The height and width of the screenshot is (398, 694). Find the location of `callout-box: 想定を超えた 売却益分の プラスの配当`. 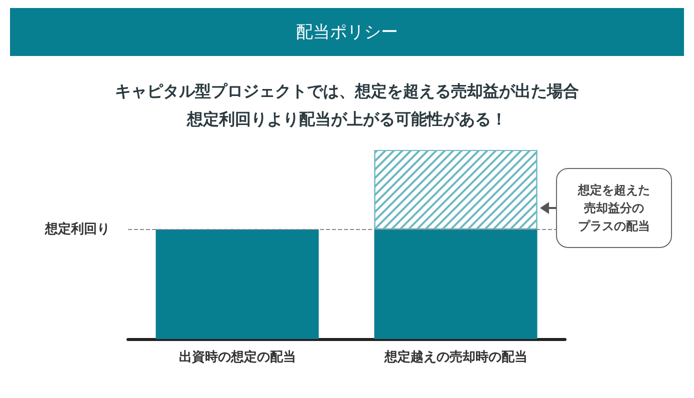

callout-box: 想定を超えた 売却益分の プラスの配当 is located at coordinates (614, 208).